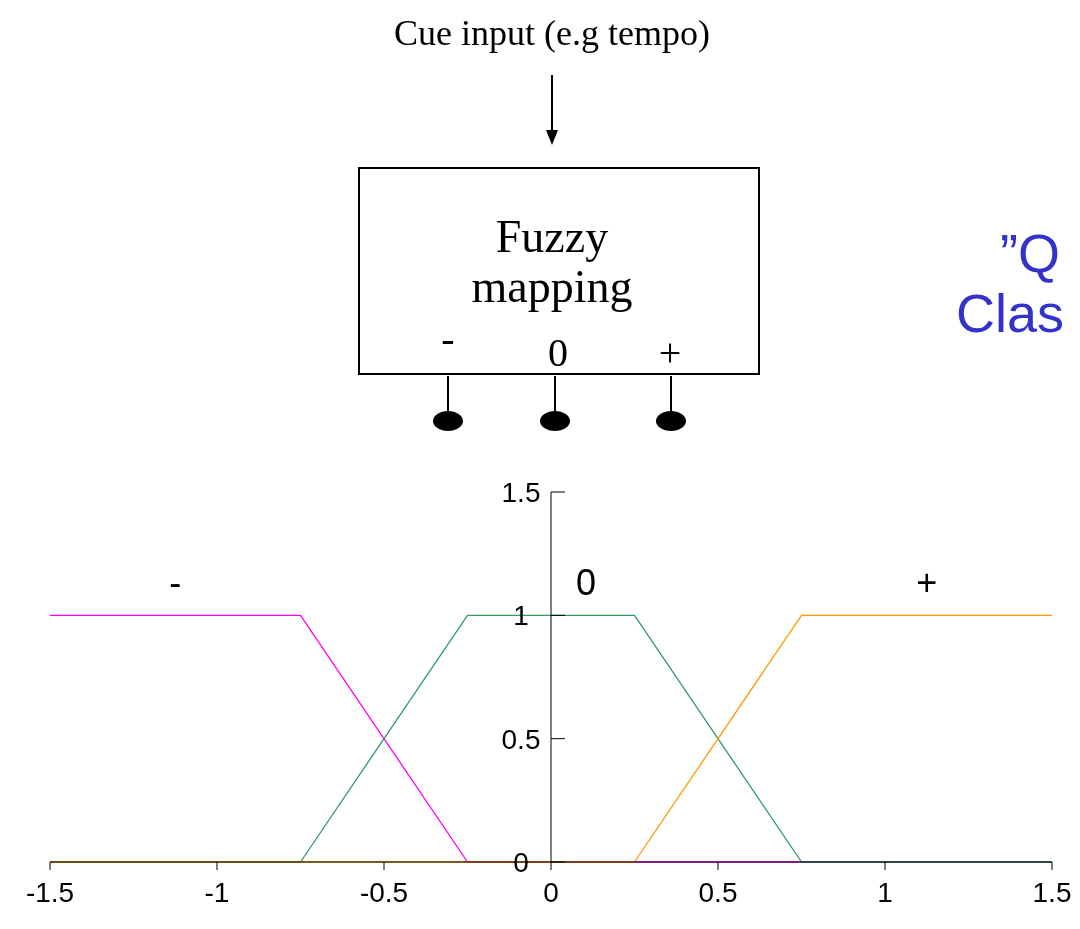 The width and height of the screenshot is (1080, 929). Describe the element at coordinates (552, 261) in the screenshot. I see `text: Fuzzy mapping` at that location.